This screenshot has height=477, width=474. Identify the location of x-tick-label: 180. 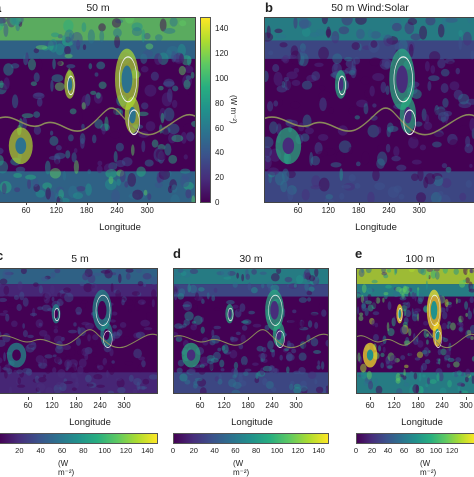
(75, 405).